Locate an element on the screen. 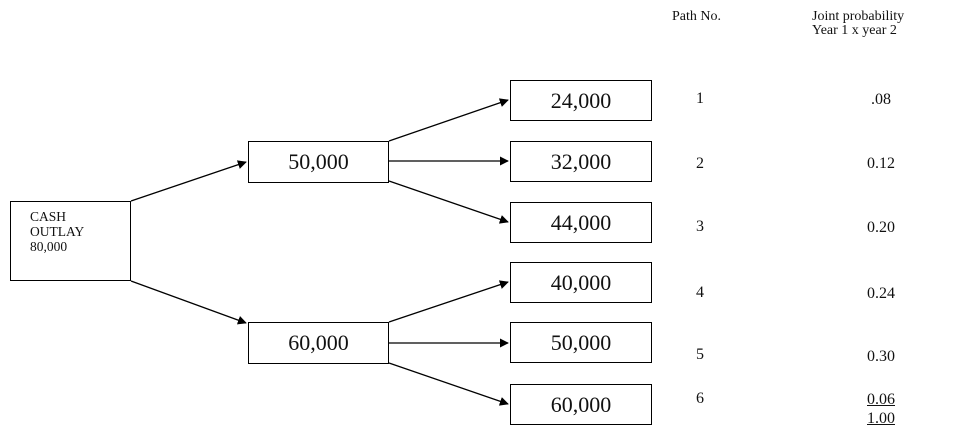  joint-probability-header: Joint probability Year 1 x year 2 is located at coordinates (858, 24).